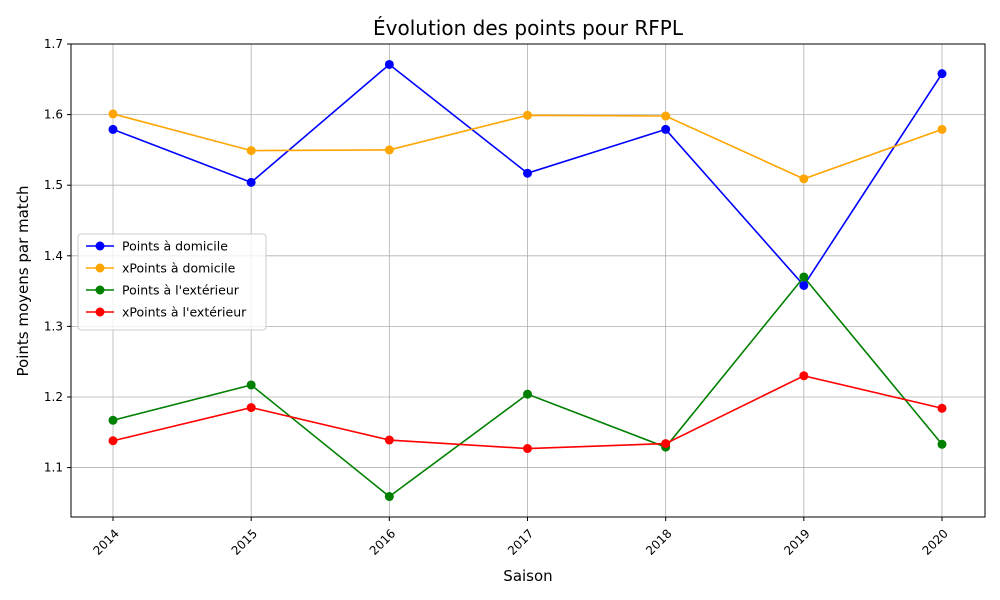 The height and width of the screenshot is (600, 1000). Describe the element at coordinates (53, 256) in the screenshot. I see `y-tick-label: 1.4` at that location.